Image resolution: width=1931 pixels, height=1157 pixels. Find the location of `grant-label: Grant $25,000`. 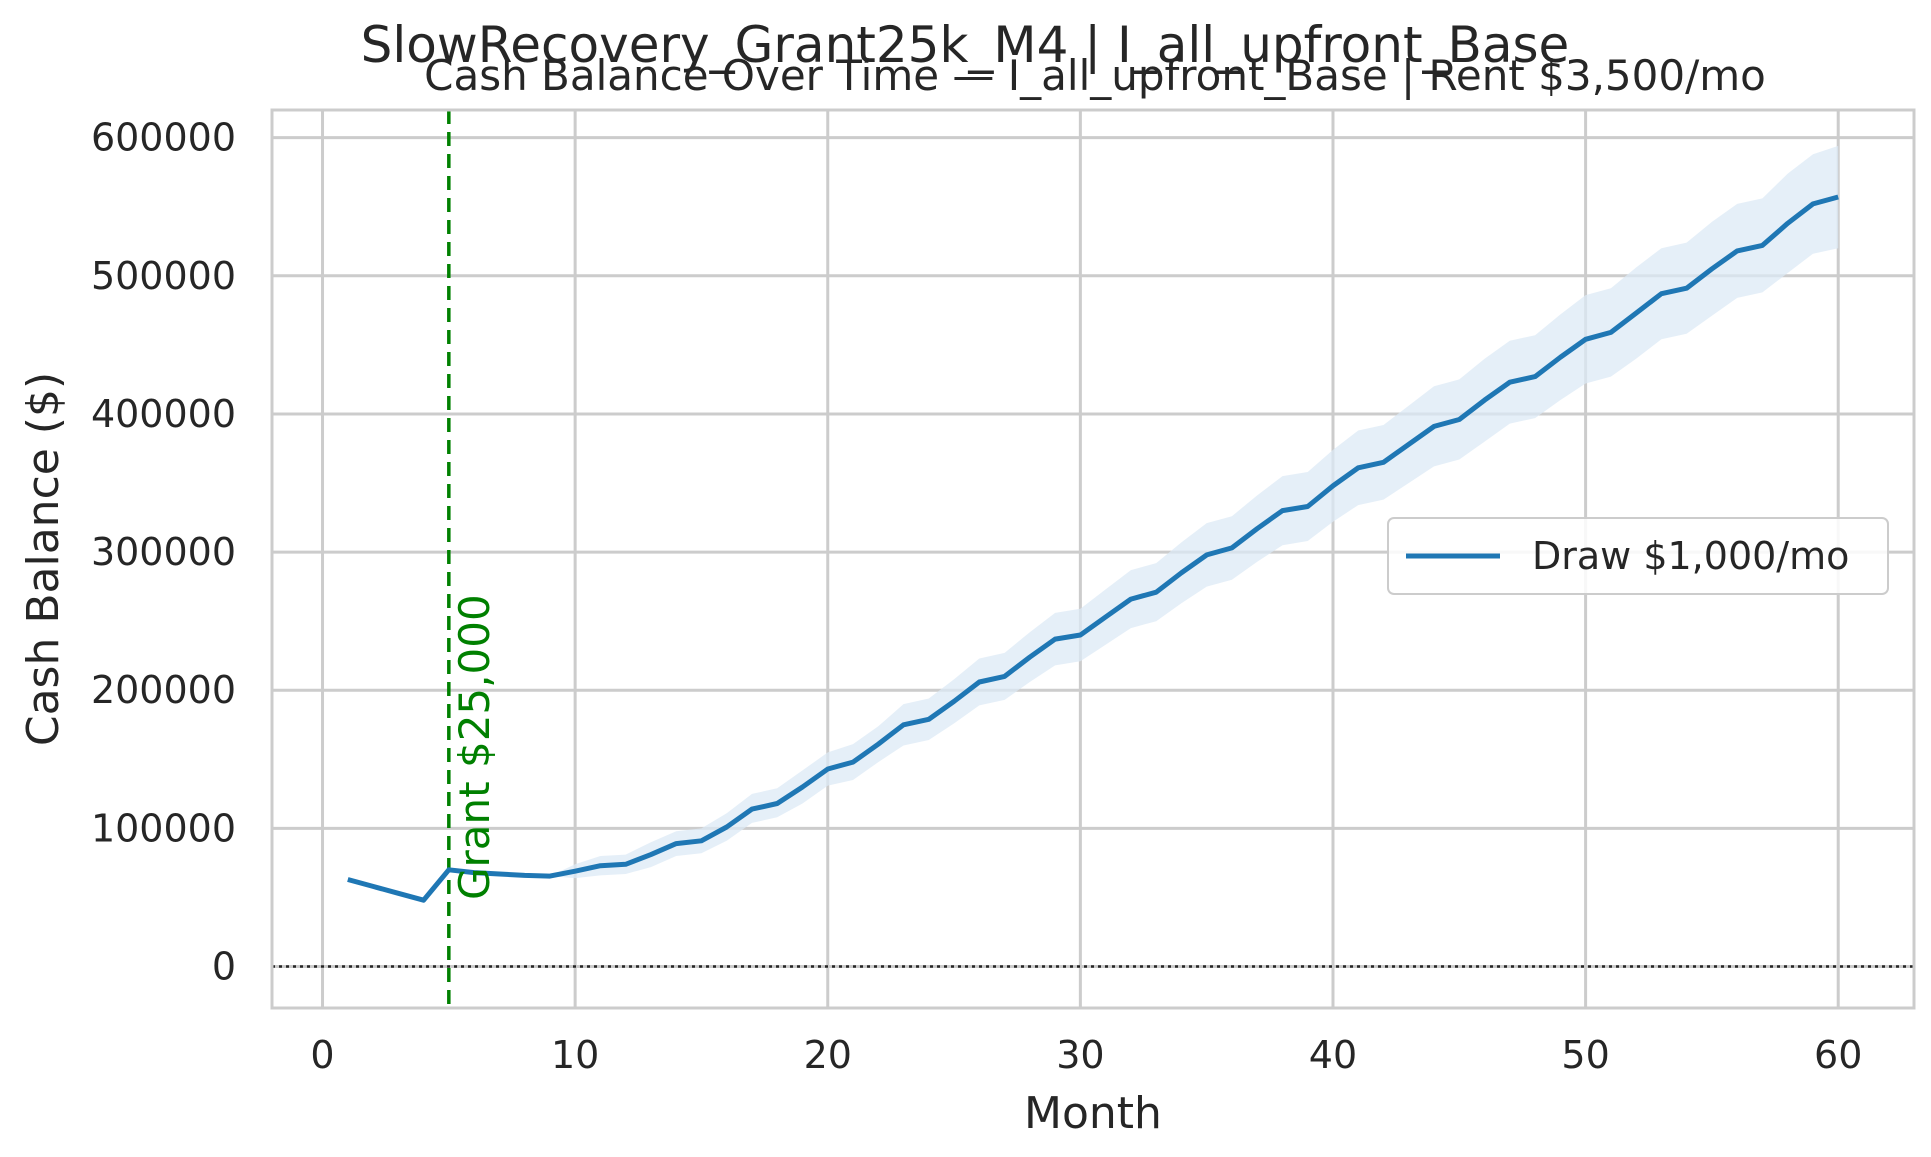

grant-label: Grant $25,000 is located at coordinates (474, 747).